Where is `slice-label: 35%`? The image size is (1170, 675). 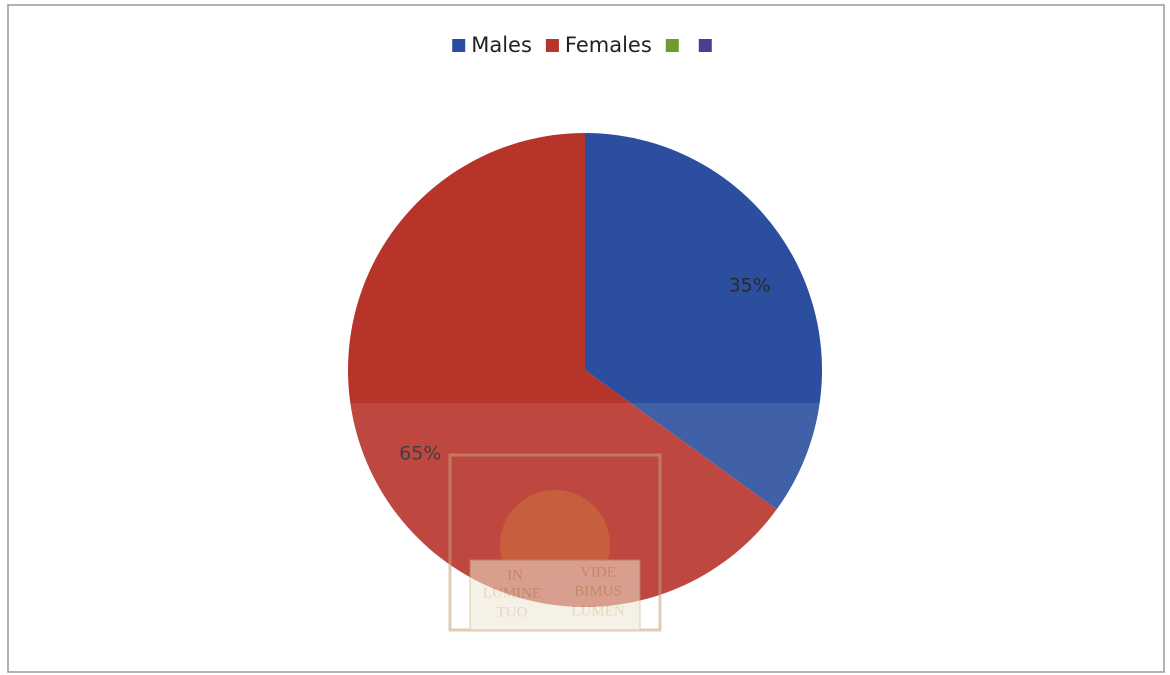 slice-label: 35% is located at coordinates (750, 286).